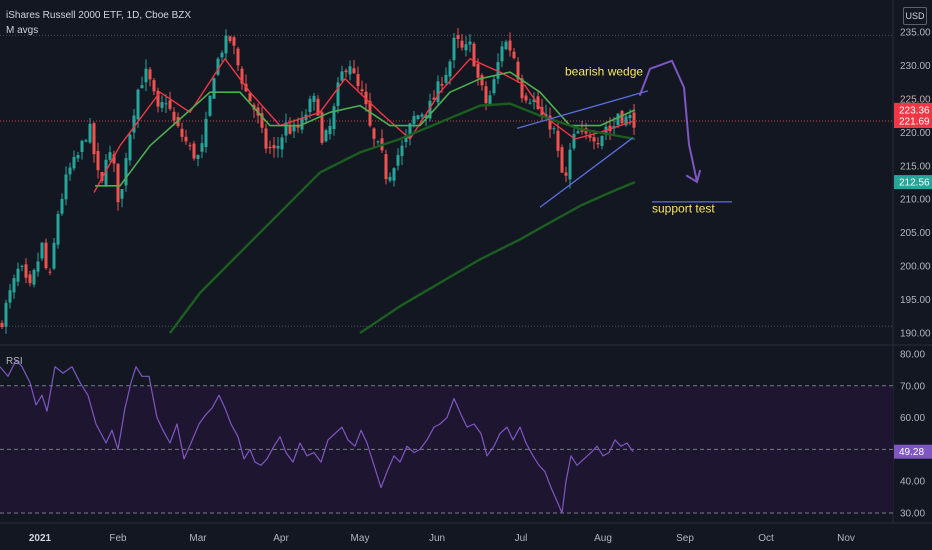 The image size is (932, 550). What do you see at coordinates (915, 133) in the screenshot?
I see `price-tick-label: 220.00` at bounding box center [915, 133].